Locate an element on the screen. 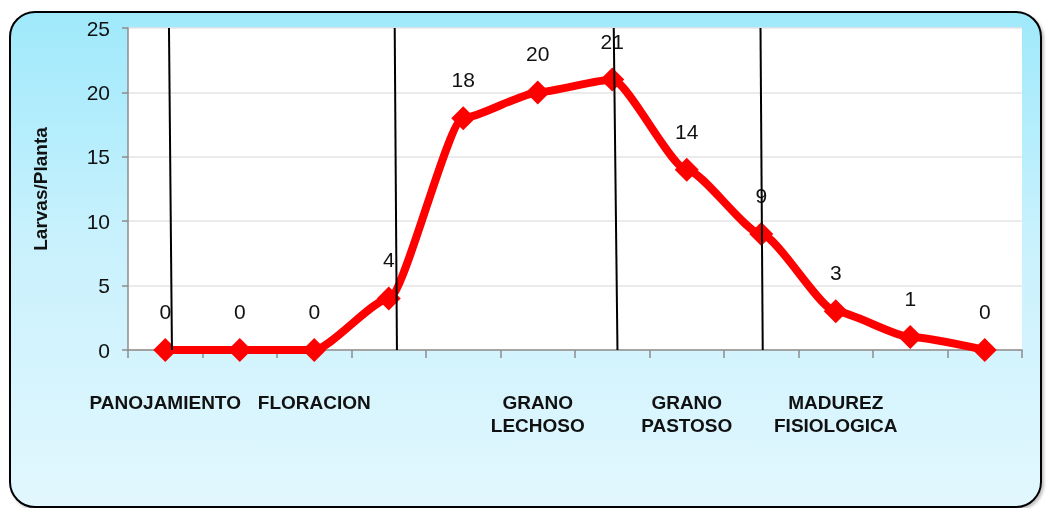 The image size is (1048, 508). data-label: 14 is located at coordinates (687, 131).